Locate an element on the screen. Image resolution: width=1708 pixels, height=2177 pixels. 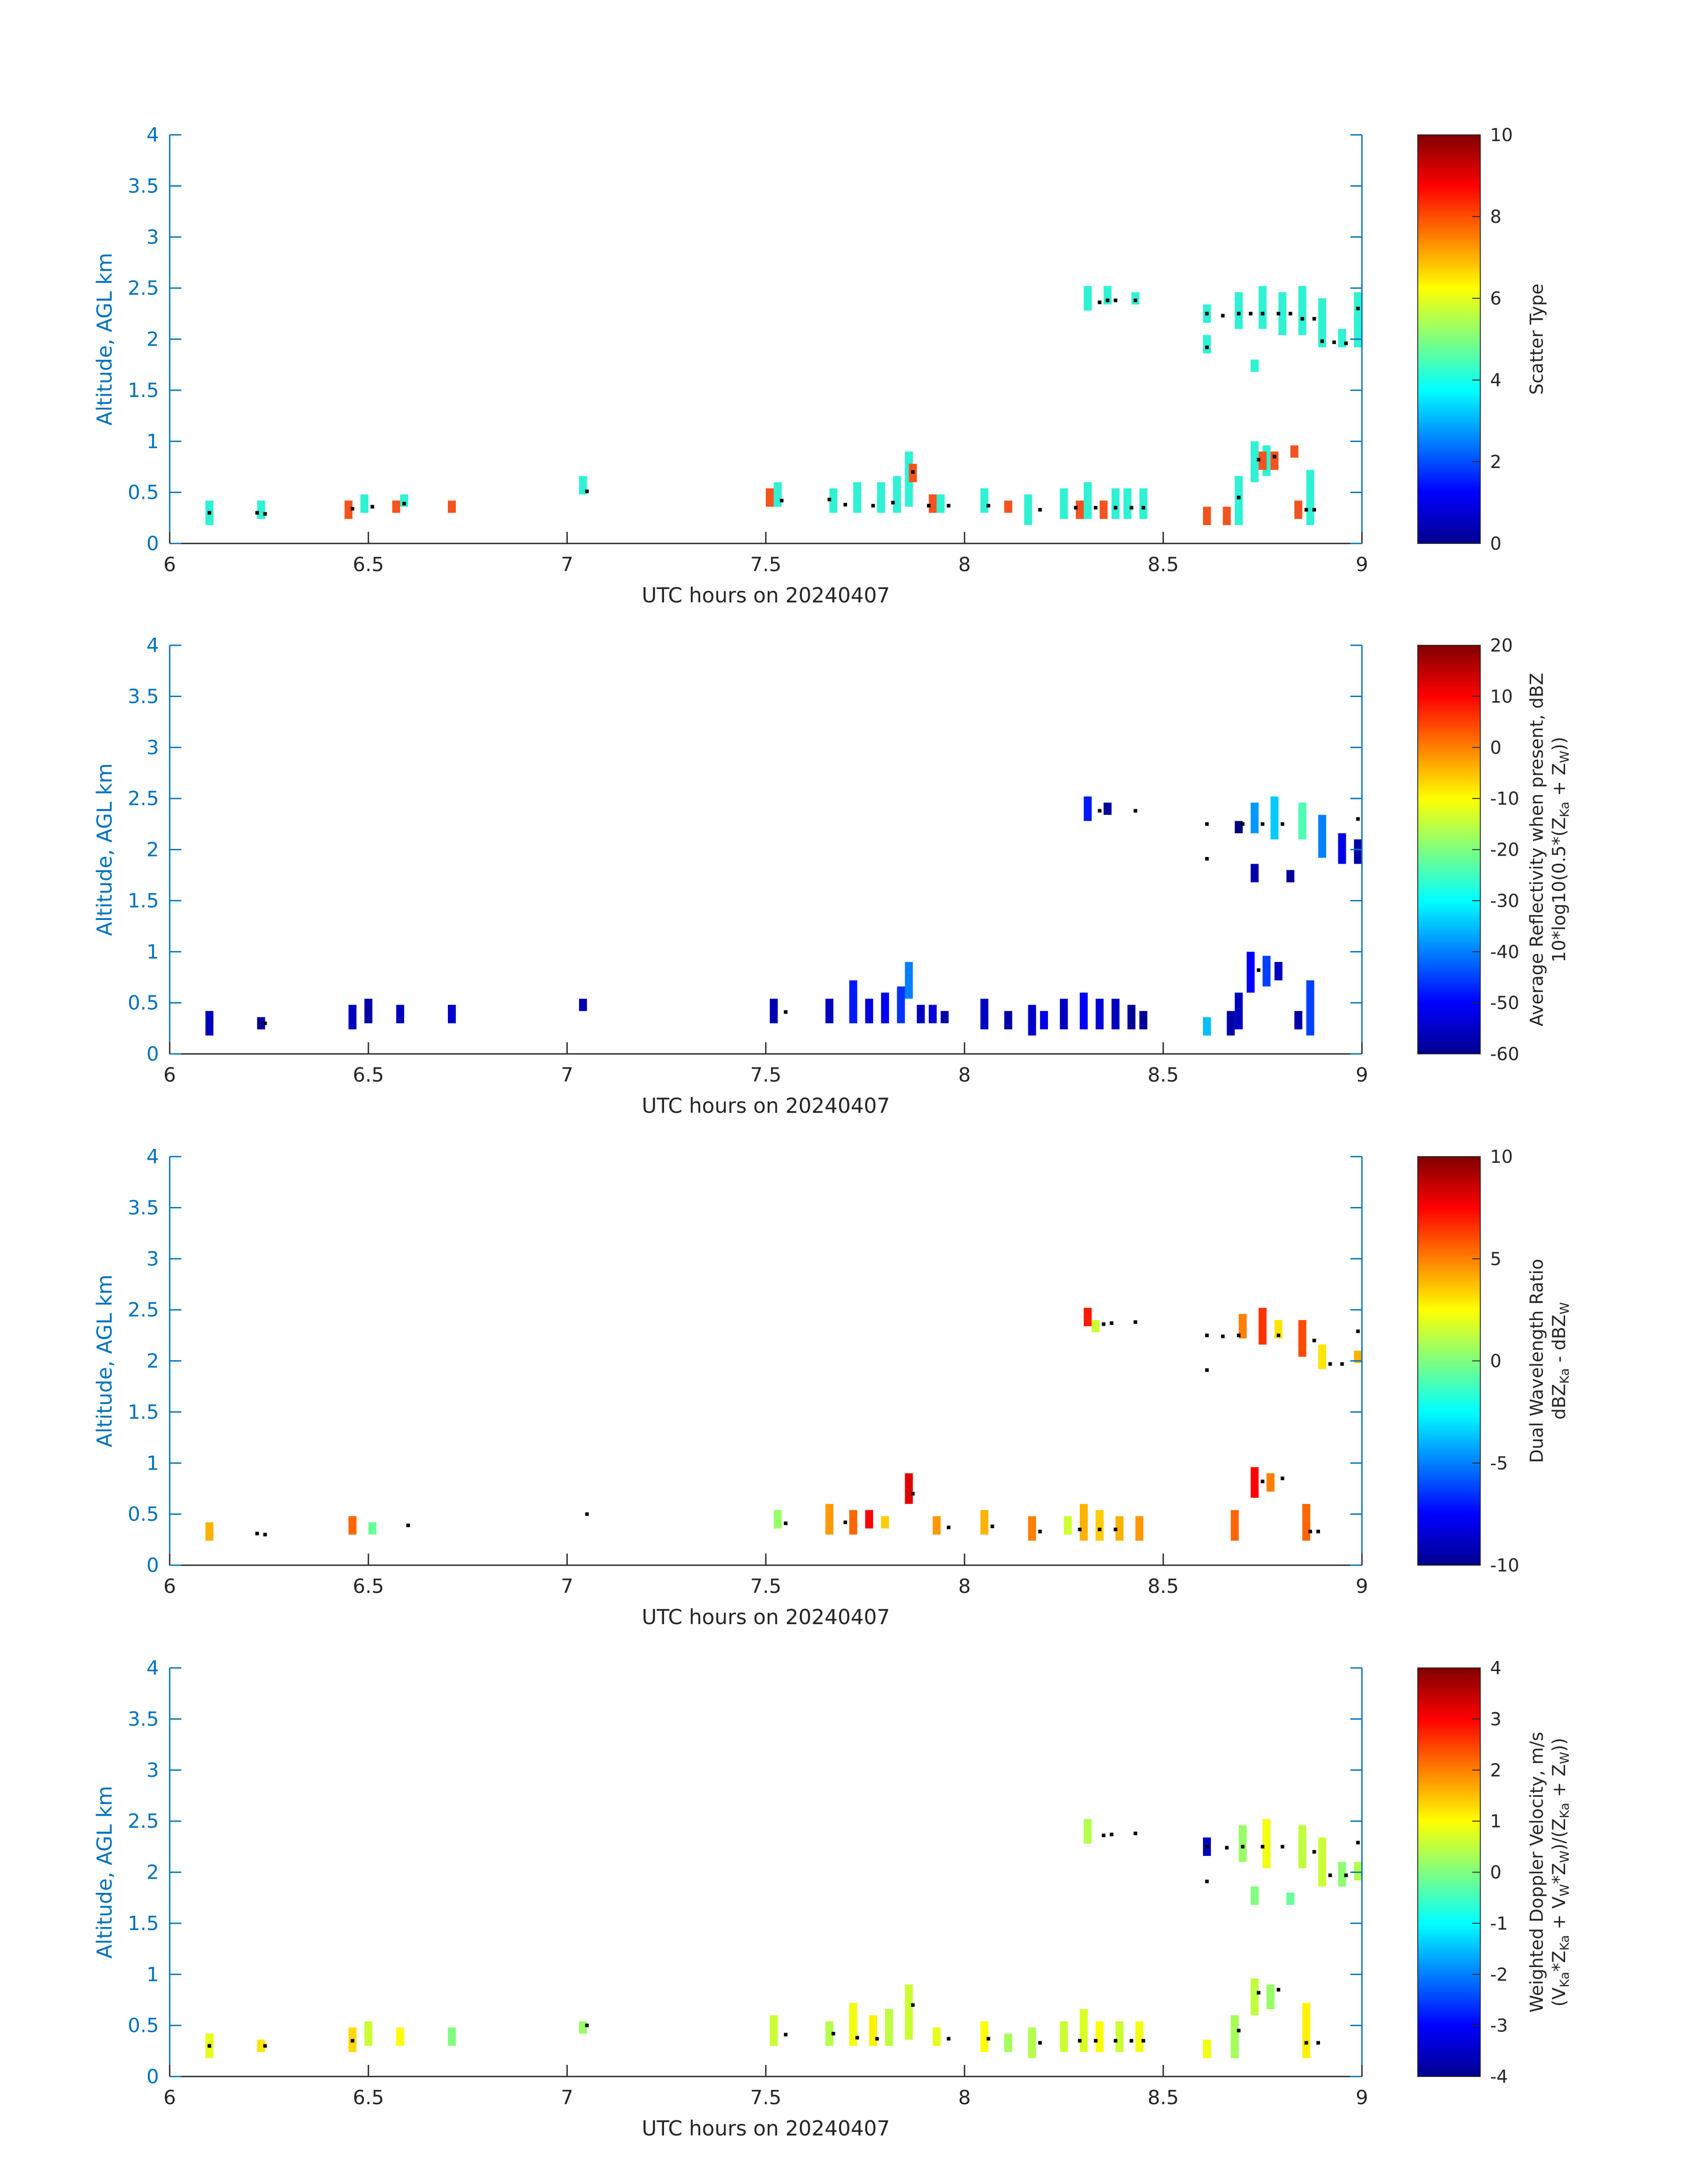
colorbar-tick-label: 4 is located at coordinates (1495, 380).